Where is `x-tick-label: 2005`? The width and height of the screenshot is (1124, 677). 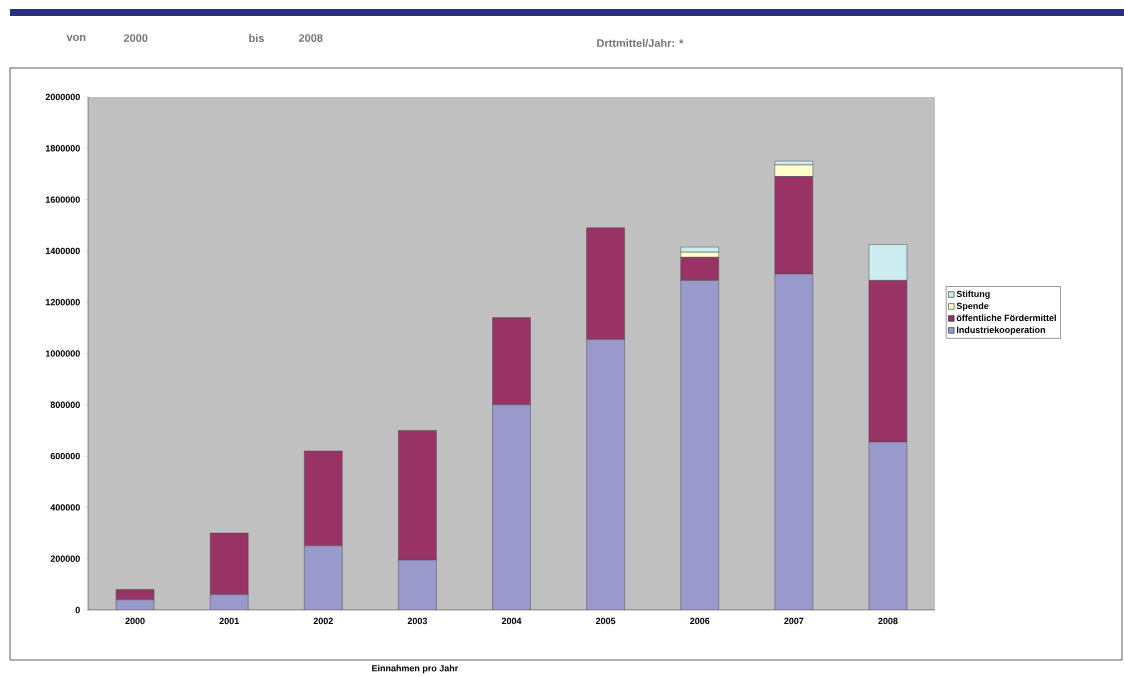 x-tick-label: 2005 is located at coordinates (605, 621).